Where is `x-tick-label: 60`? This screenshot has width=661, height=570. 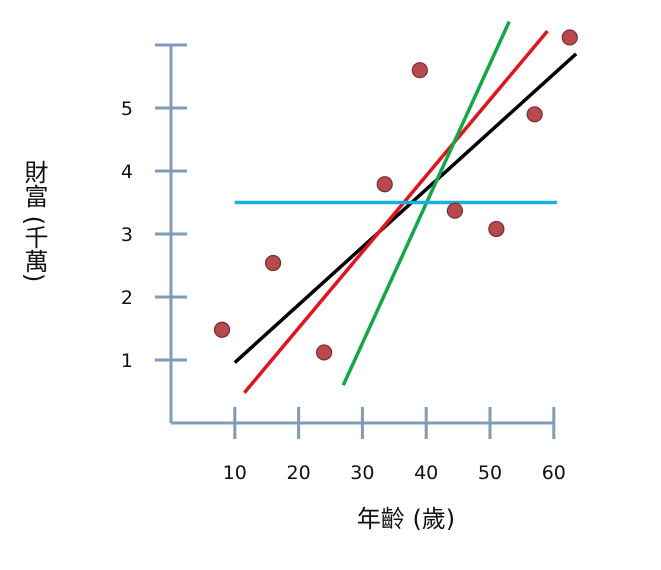
x-tick-label: 60 is located at coordinates (554, 473).